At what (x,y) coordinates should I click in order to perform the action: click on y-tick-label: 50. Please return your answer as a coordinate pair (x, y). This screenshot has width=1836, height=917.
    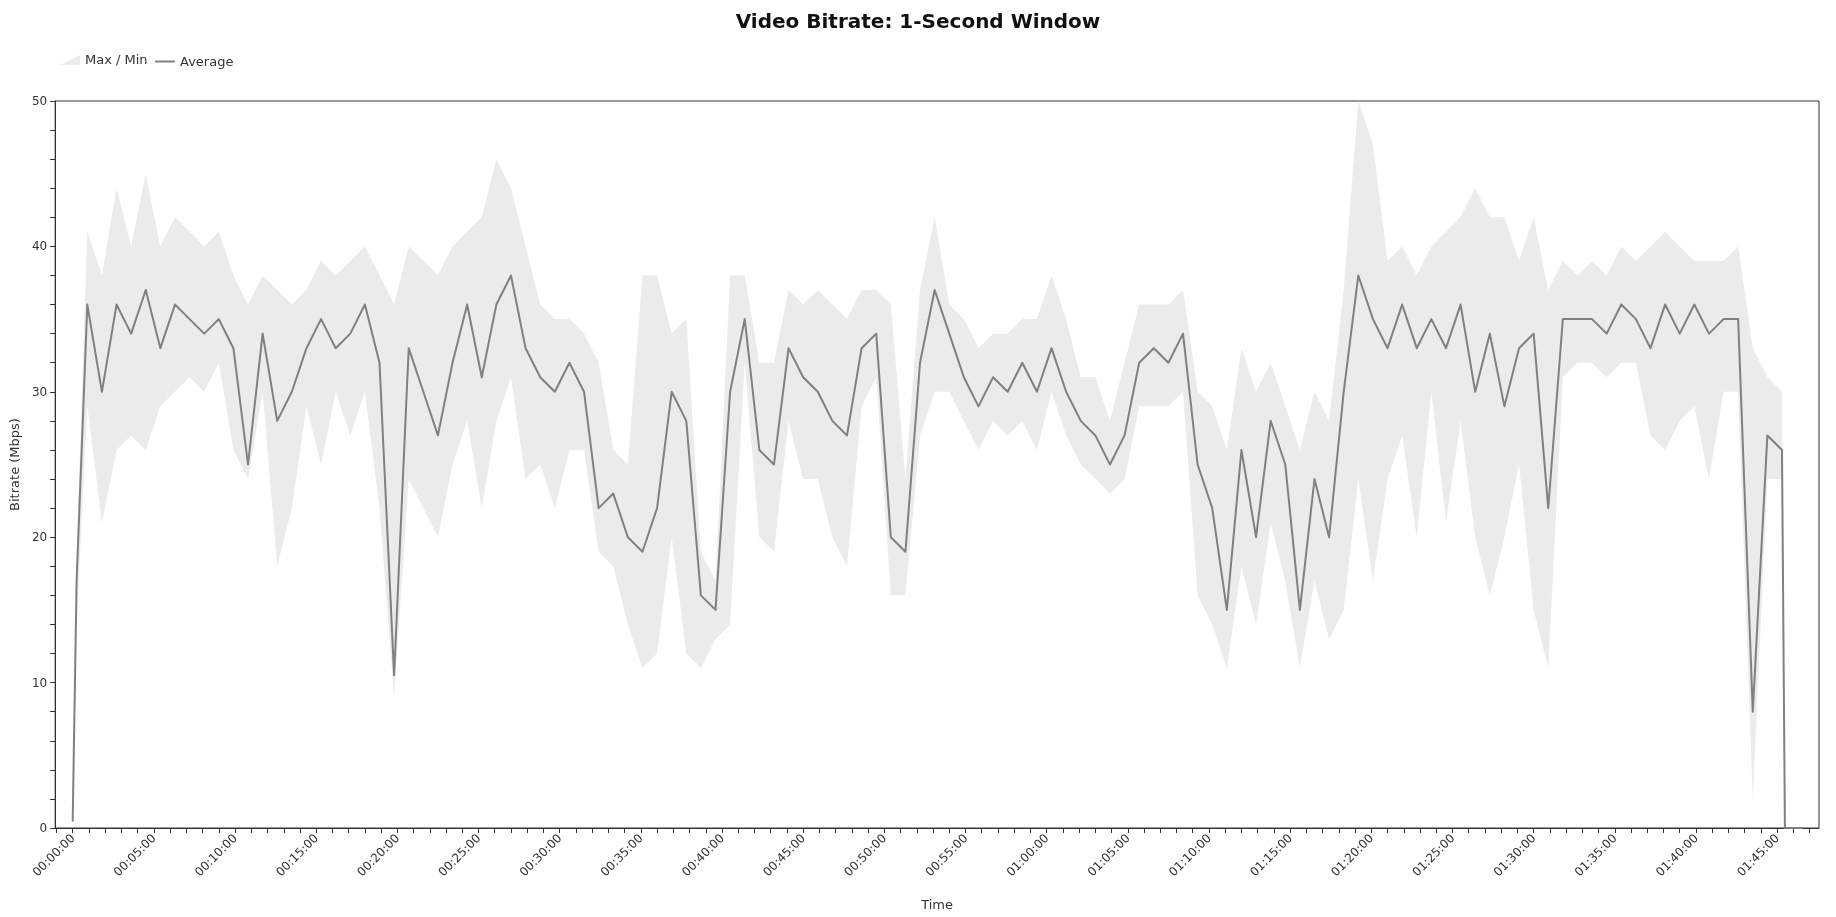
    Looking at the image, I should click on (39, 101).